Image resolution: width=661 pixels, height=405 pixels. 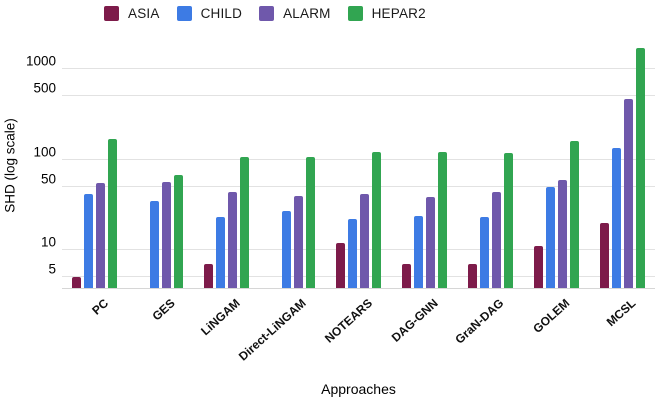 I want to click on bar-hepar2-dag-gnn, so click(x=442, y=220).